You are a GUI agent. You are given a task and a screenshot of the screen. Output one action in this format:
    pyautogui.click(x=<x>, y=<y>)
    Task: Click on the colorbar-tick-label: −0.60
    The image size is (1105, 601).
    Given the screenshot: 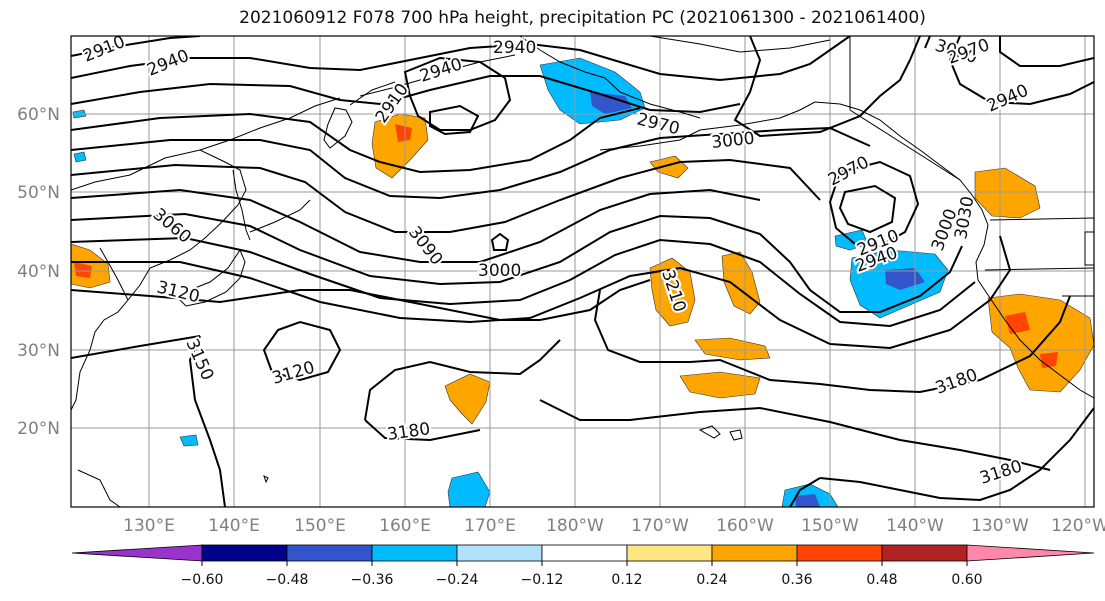 What is the action you would take?
    pyautogui.click(x=202, y=580)
    